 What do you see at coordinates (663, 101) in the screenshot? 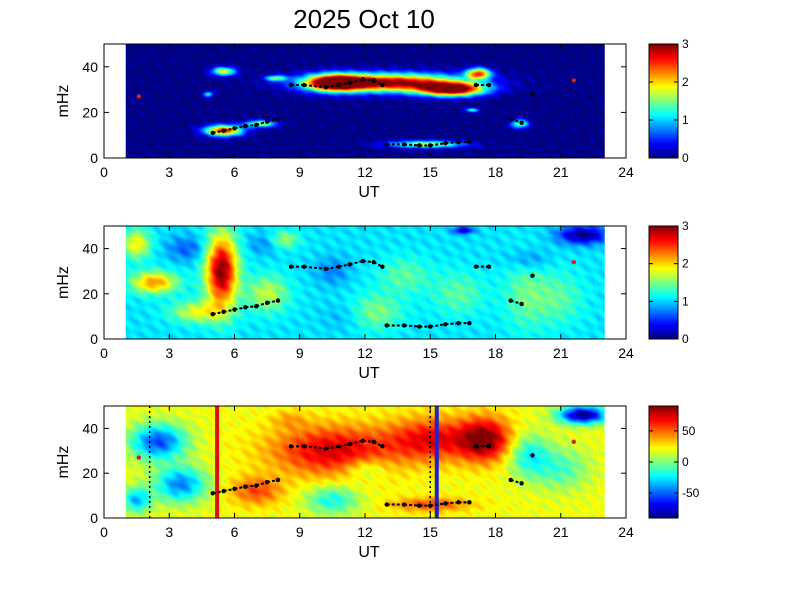
I see `colorbar-frame` at bounding box center [663, 101].